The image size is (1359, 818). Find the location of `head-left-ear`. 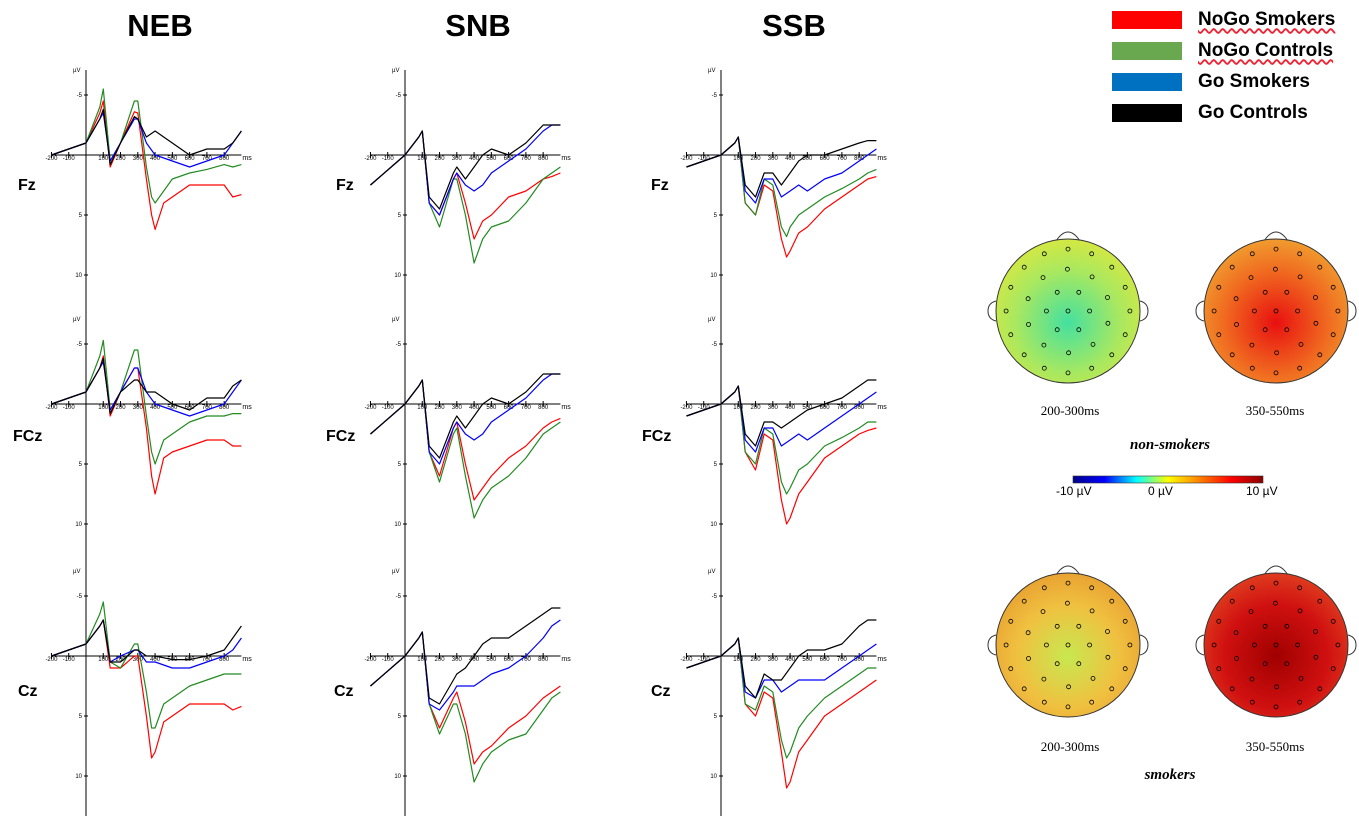

head-left-ear is located at coordinates (992, 645).